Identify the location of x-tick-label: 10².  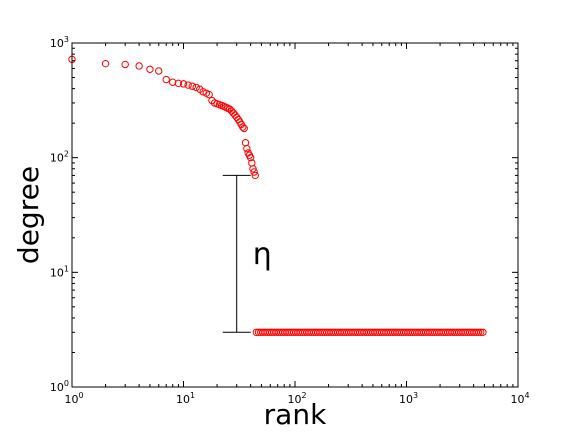
(296, 398).